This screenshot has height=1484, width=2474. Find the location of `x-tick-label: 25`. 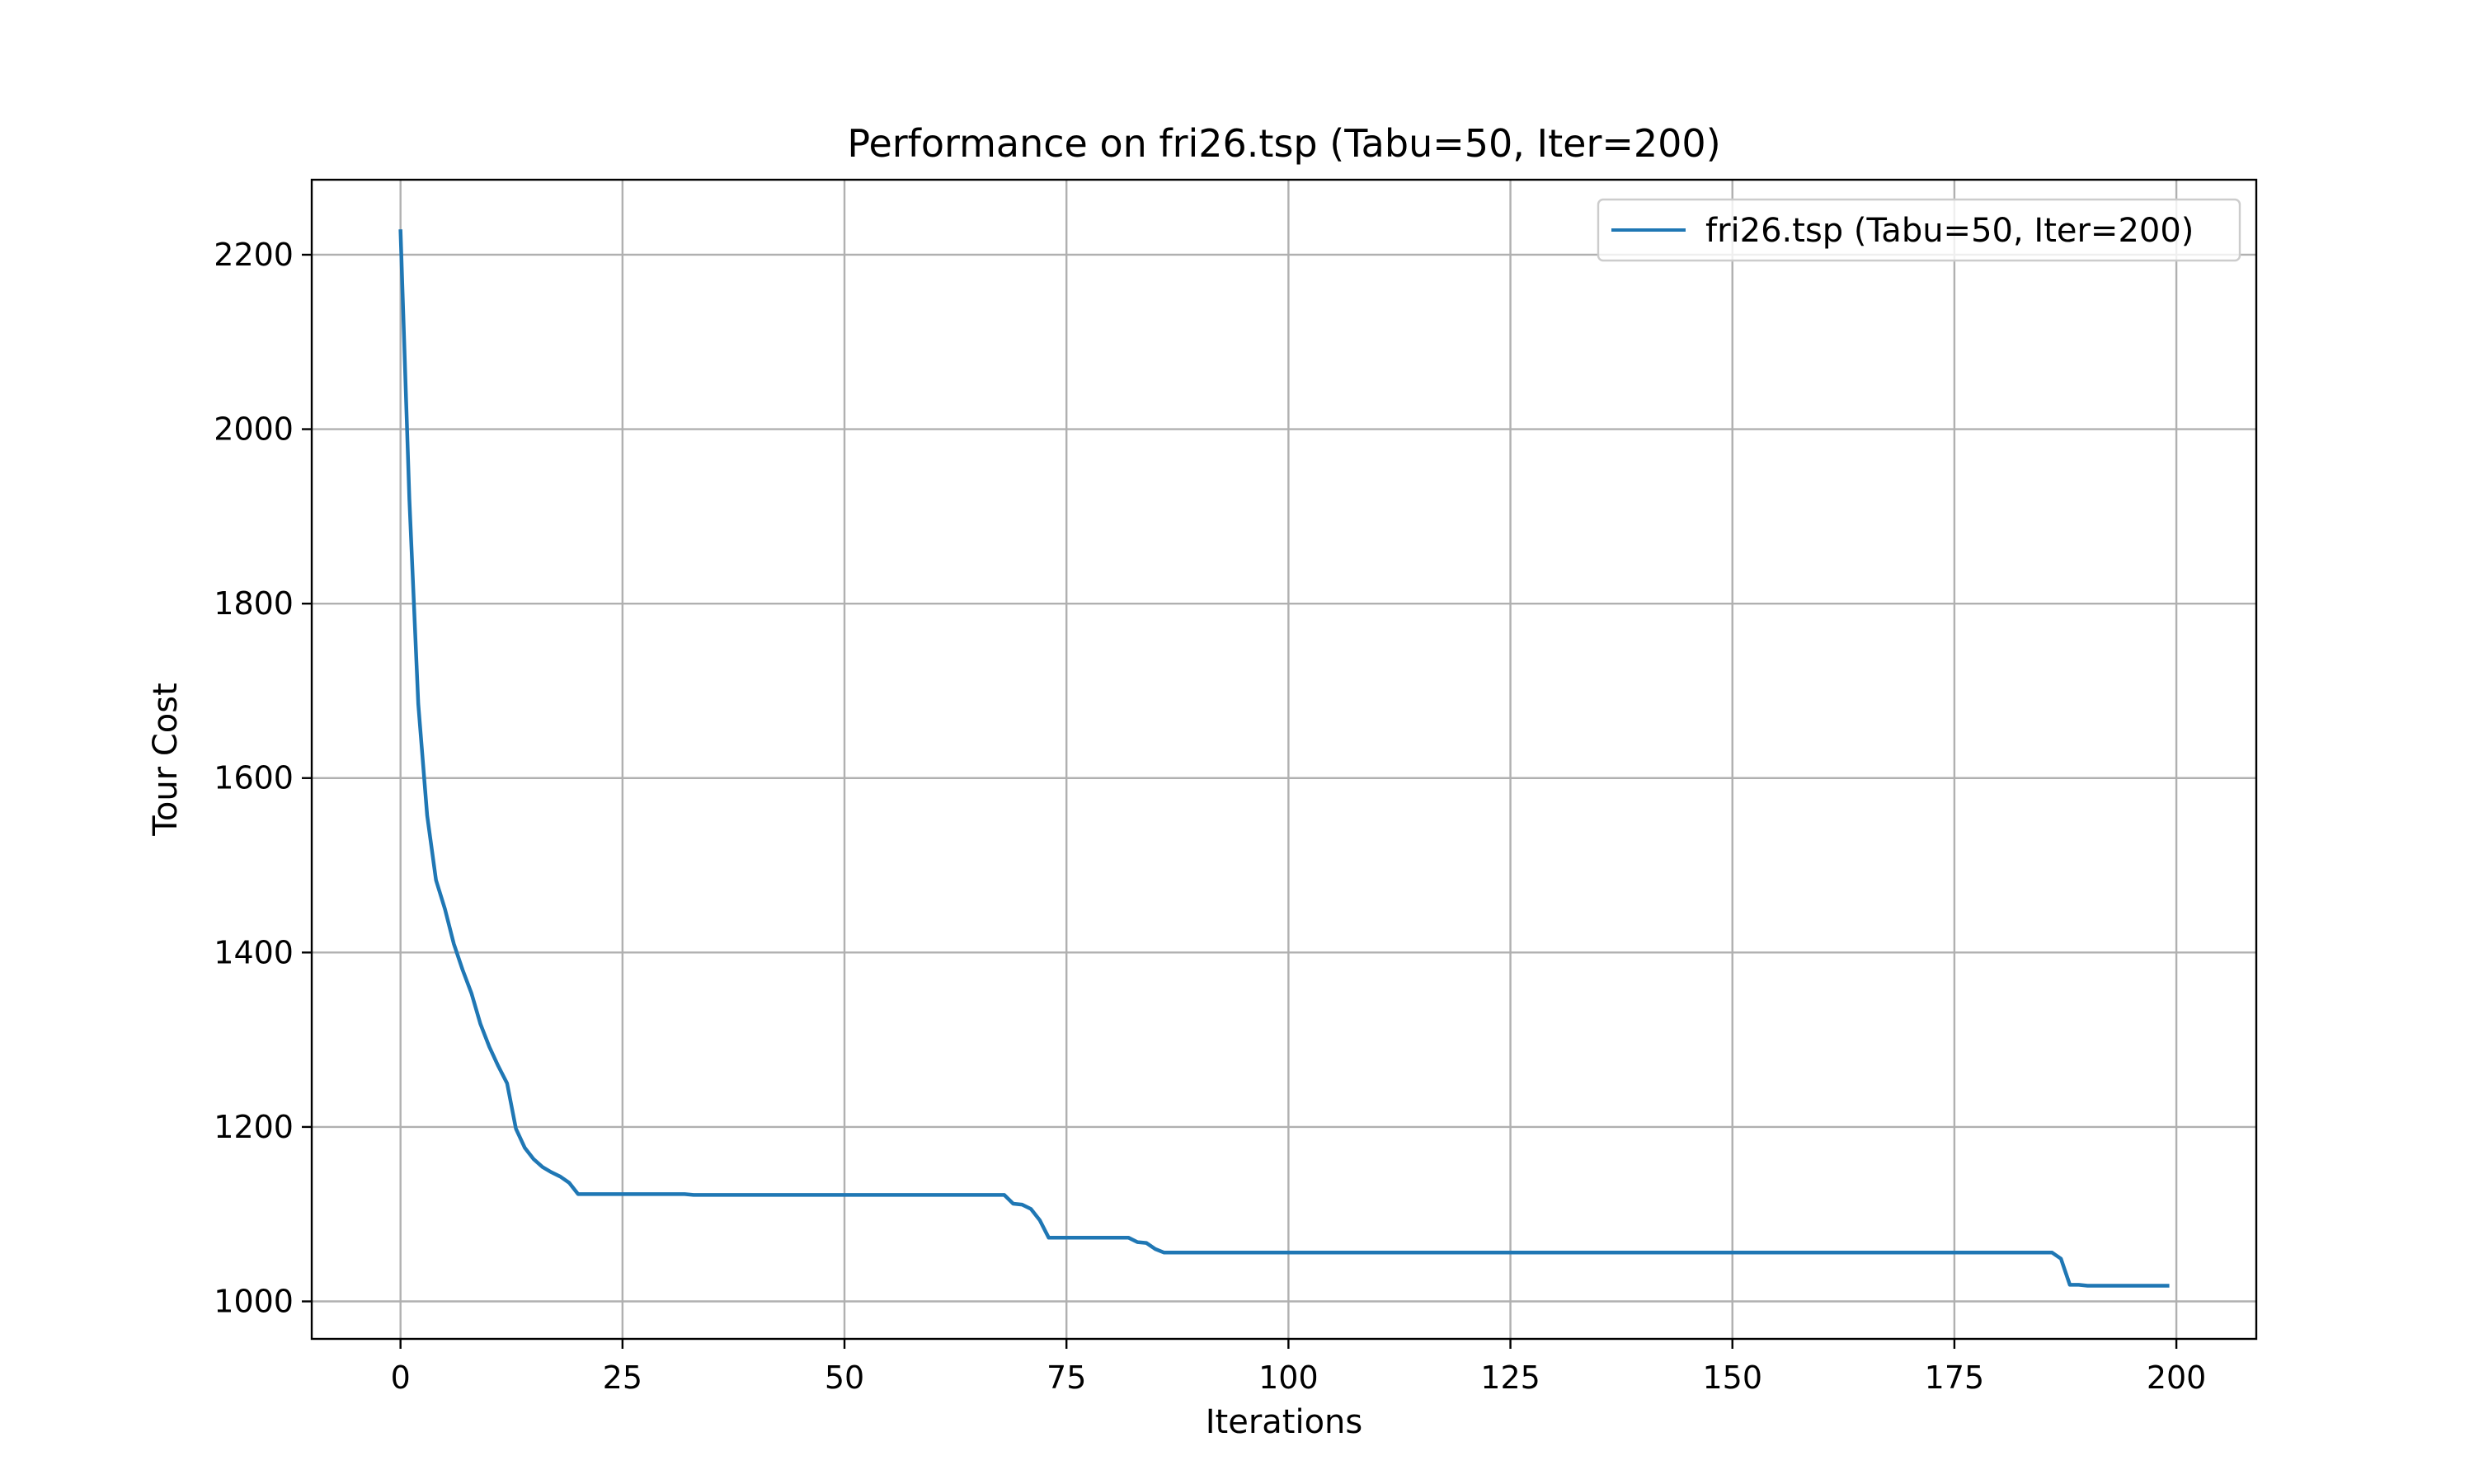

x-tick-label: 25 is located at coordinates (622, 1378).